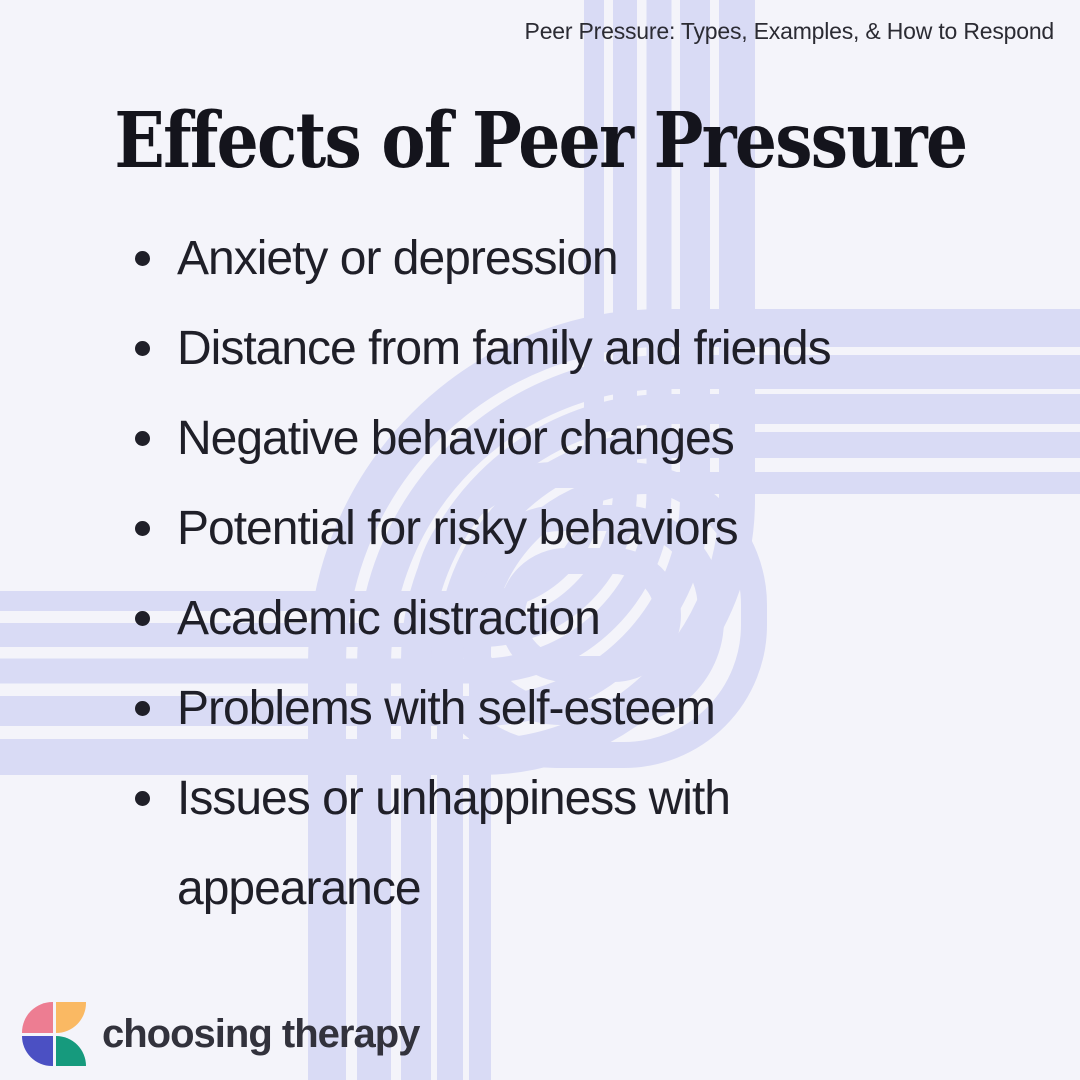 The height and width of the screenshot is (1080, 1080). I want to click on page-title: Effects of Peer Pressure, so click(540, 141).